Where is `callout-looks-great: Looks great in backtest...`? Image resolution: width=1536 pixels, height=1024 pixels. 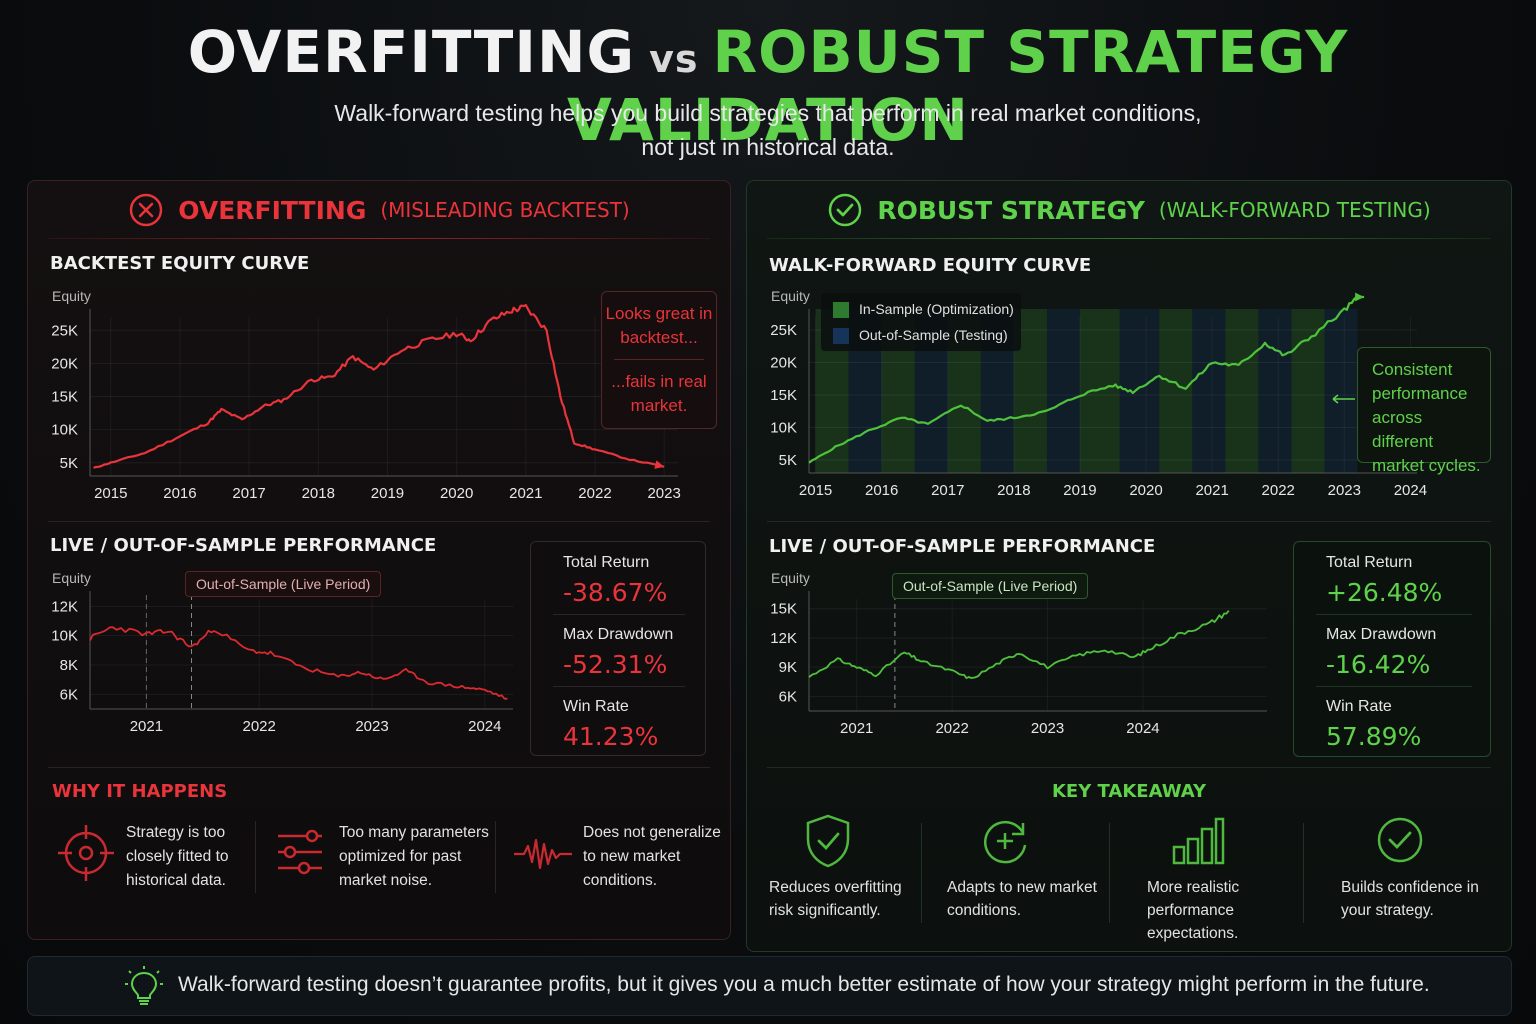
callout-looks-great: Looks great in backtest... is located at coordinates (659, 325).